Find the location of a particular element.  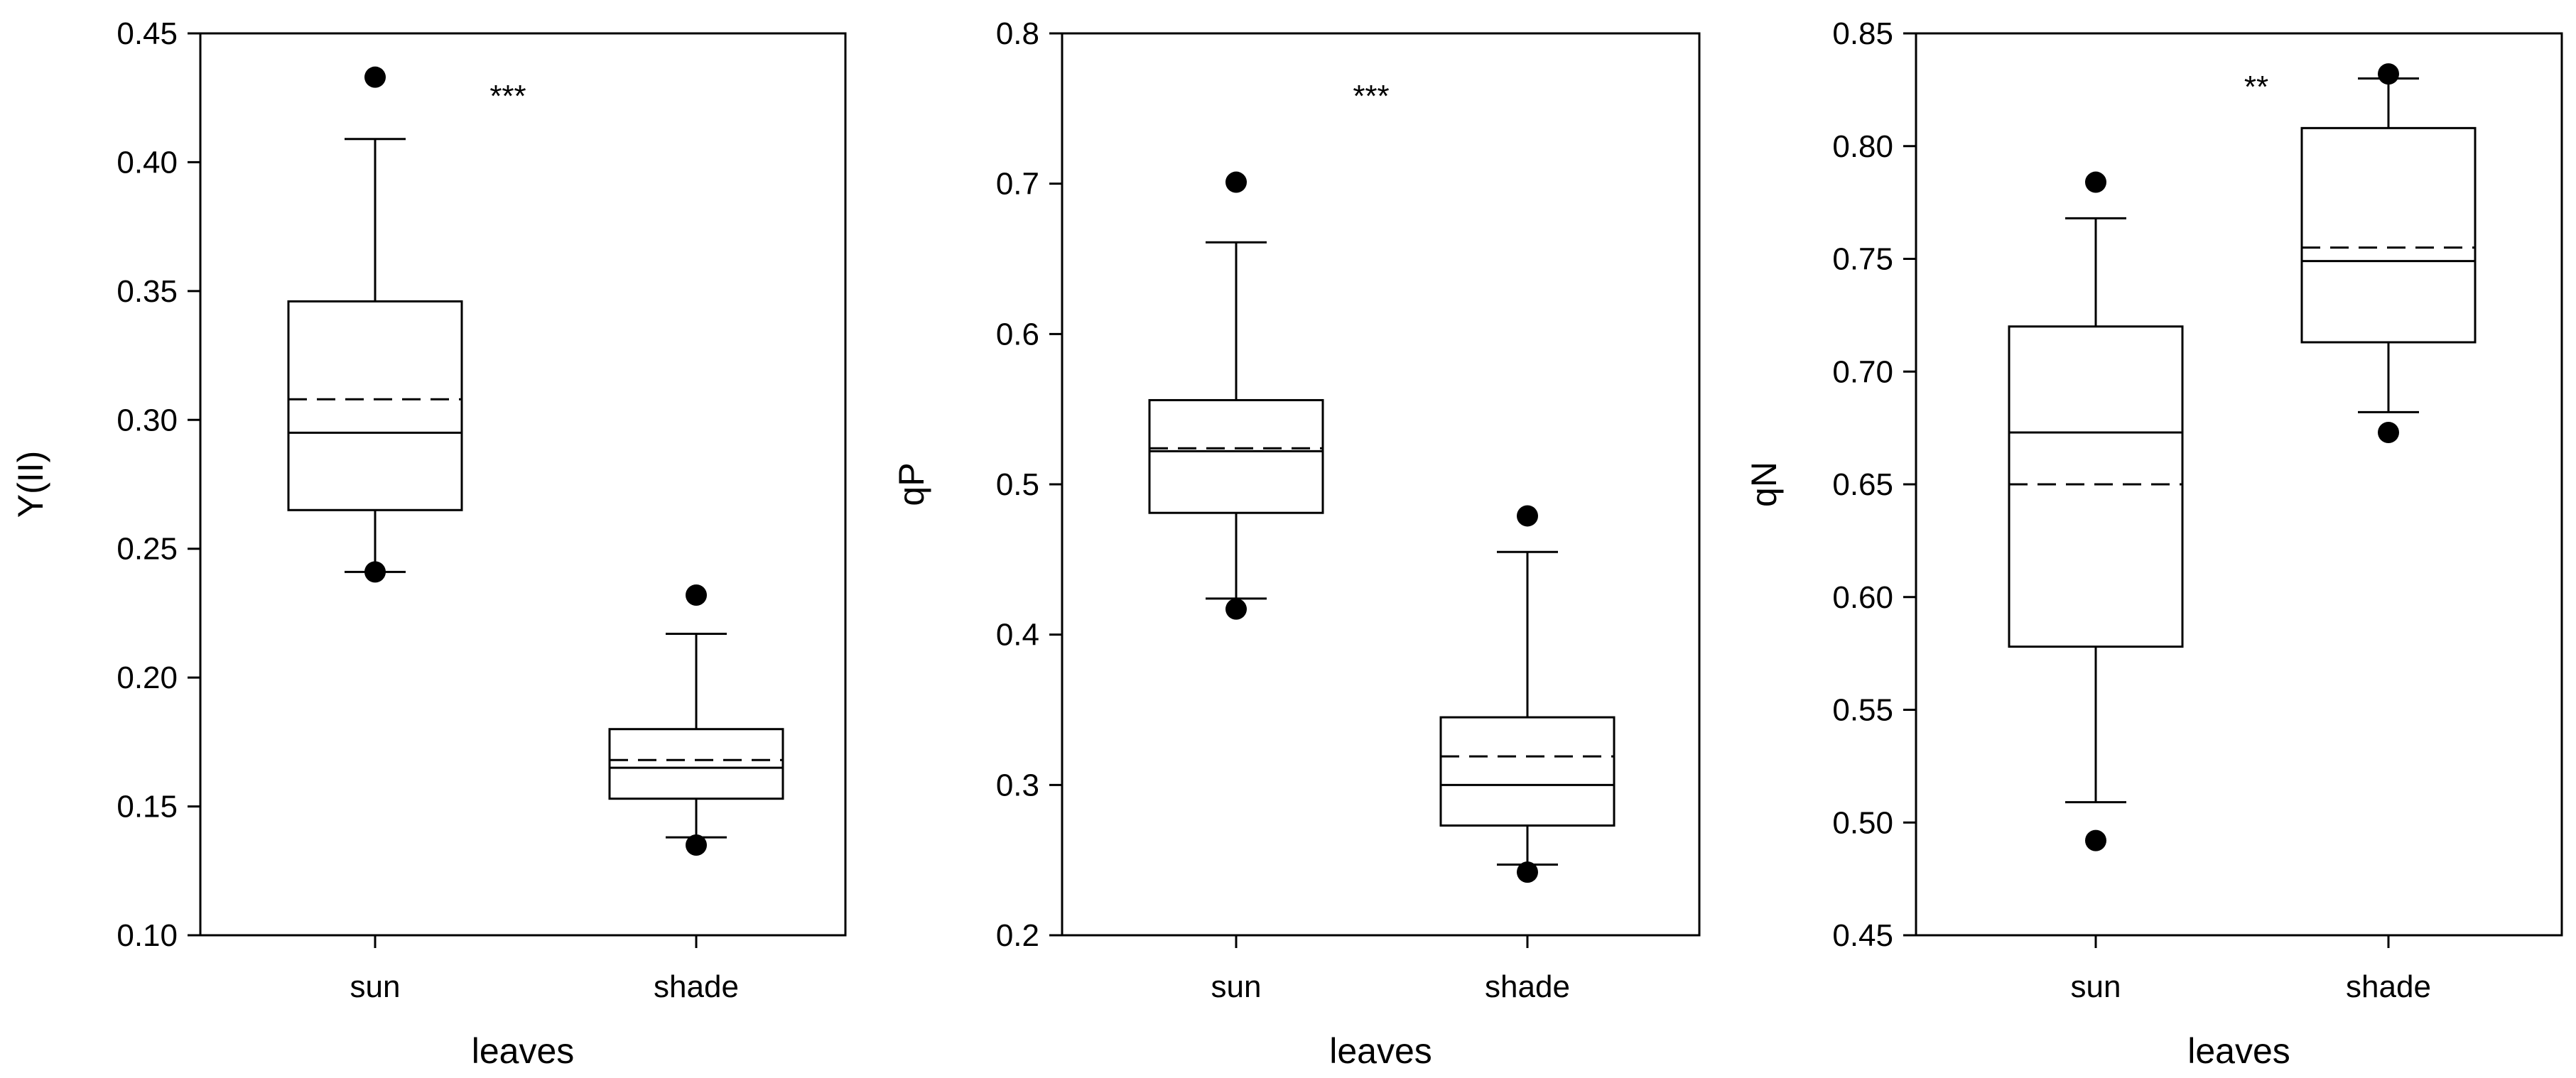

y-tick-label: 0.10 is located at coordinates (147, 936).